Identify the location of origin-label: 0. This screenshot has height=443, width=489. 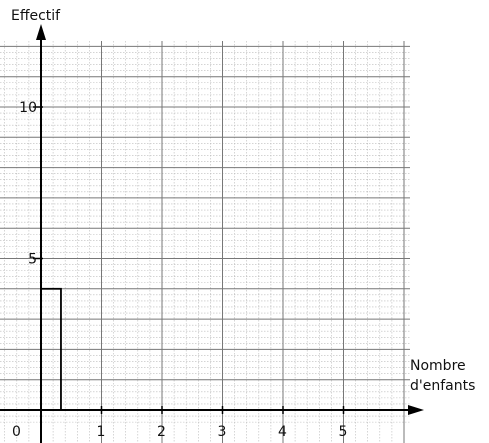
(16, 432).